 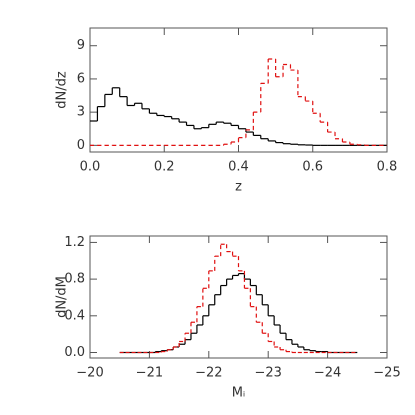 I want to click on y-tick-label: 3, so click(x=81, y=112).